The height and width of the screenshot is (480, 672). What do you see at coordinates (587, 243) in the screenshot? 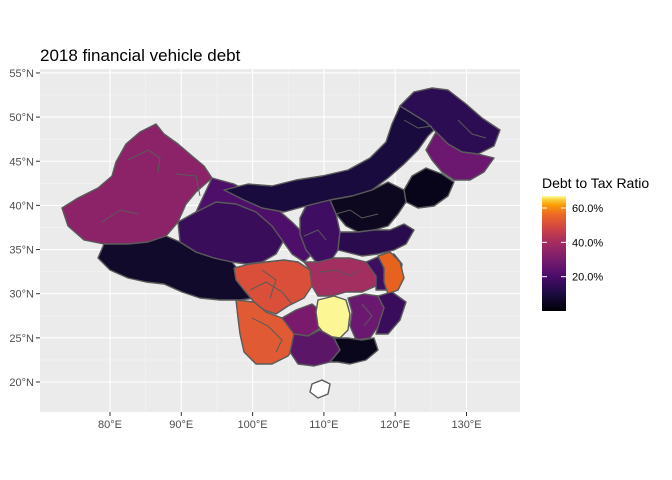
I see `legend-label: 40.0%` at bounding box center [587, 243].